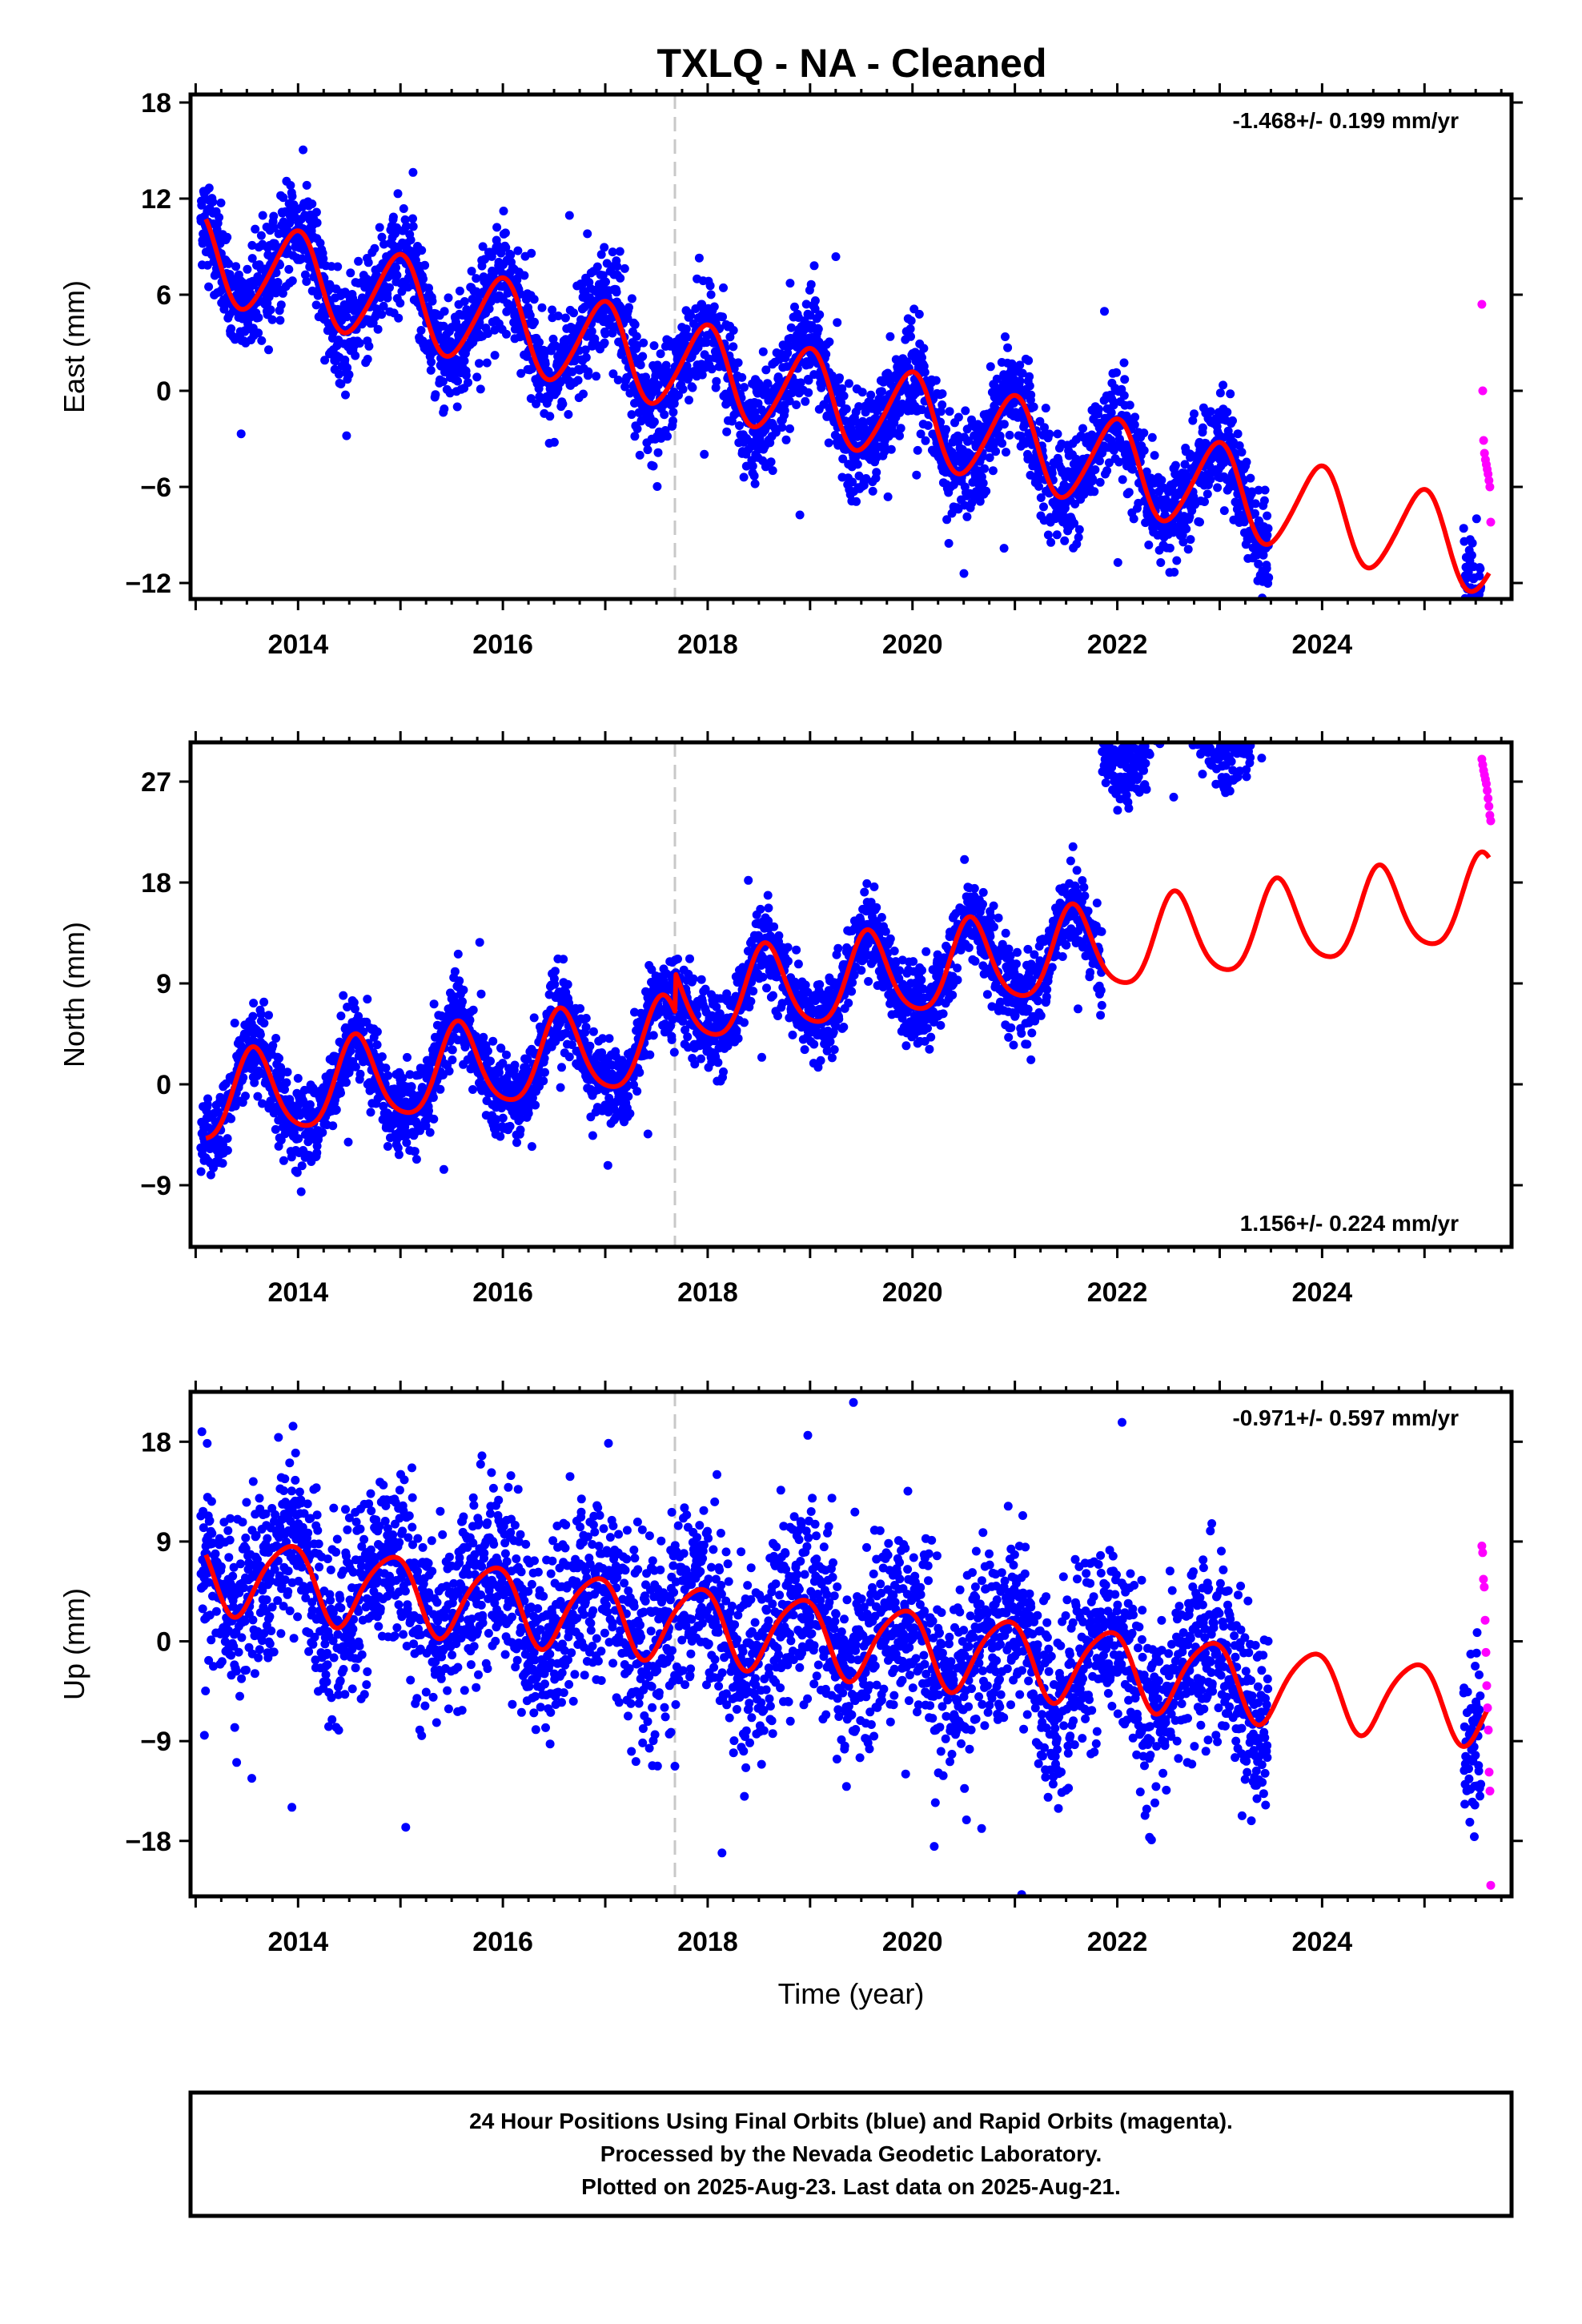  I want to click on east-y-tick-label: 18, so click(156, 103).